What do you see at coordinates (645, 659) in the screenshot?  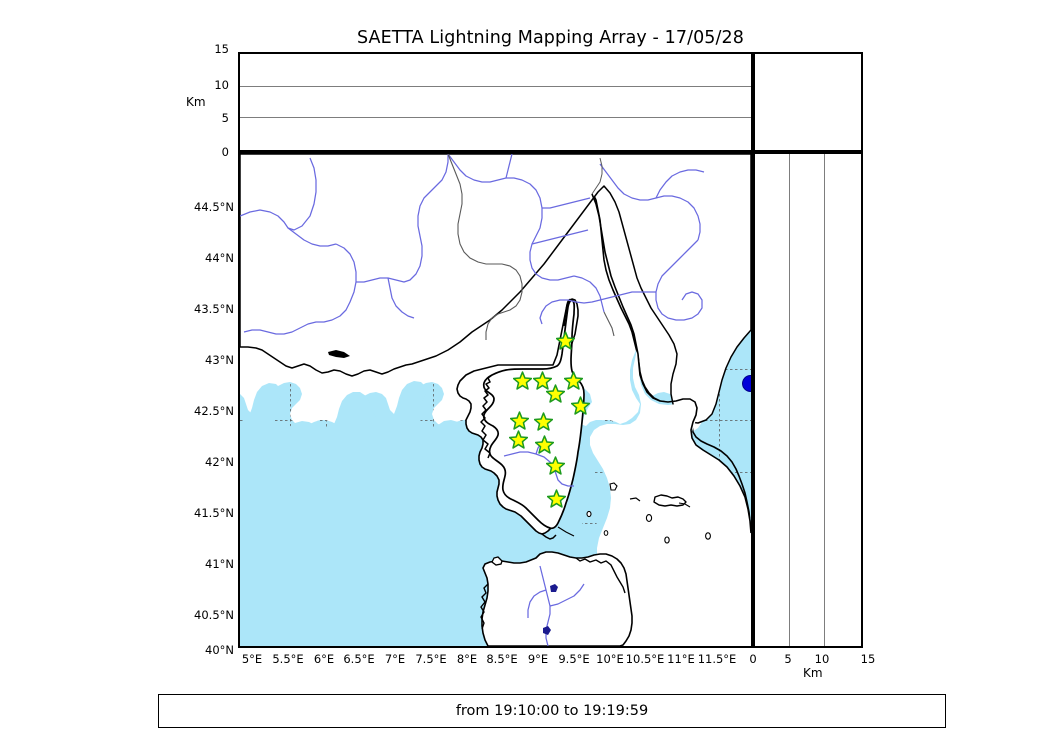 I see `xtick-lon-10.5: 10.5°E` at bounding box center [645, 659].